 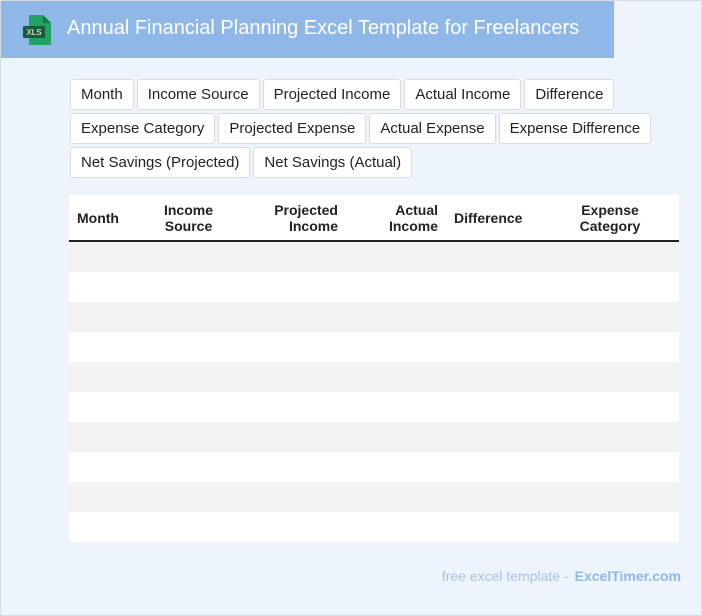 I want to click on column-header: Actual Income, so click(x=413, y=217).